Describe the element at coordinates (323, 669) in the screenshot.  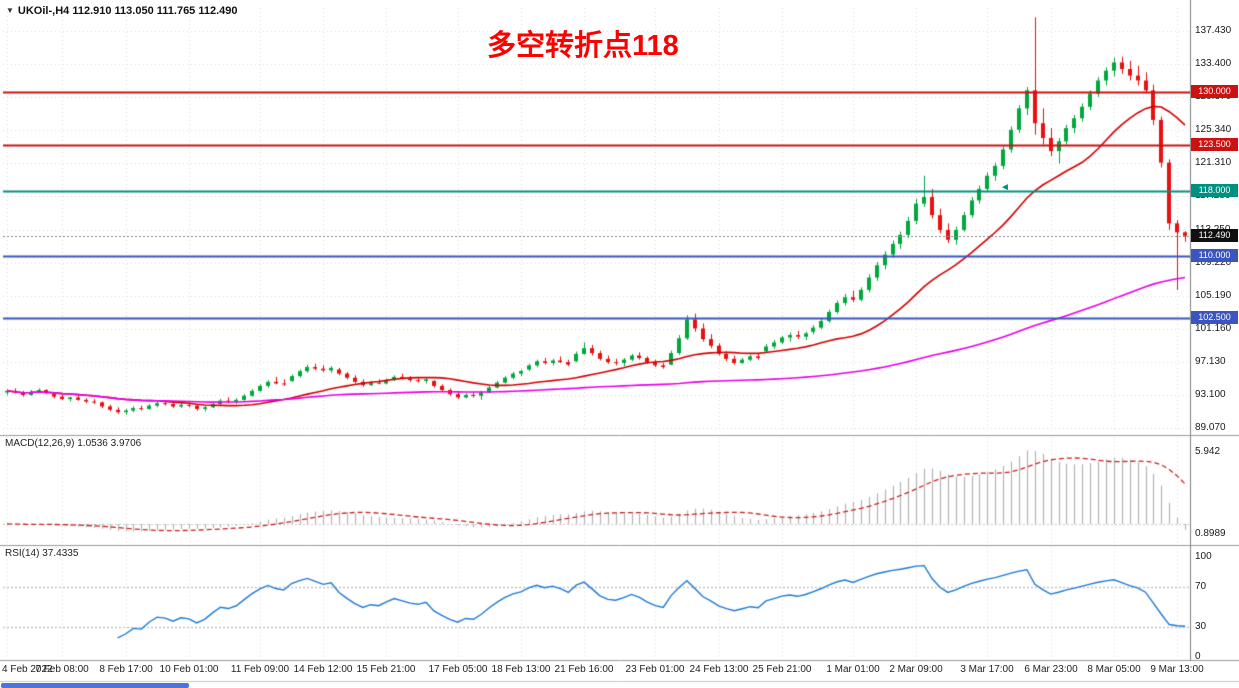
I see `time-axis-label: 14 Feb 12:00` at that location.